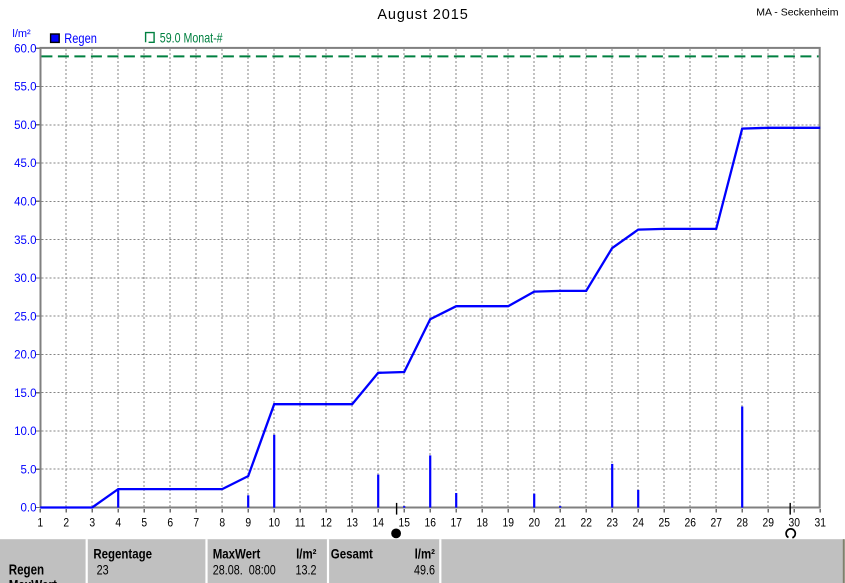 The height and width of the screenshot is (583, 845). Describe the element at coordinates (222, 523) in the screenshot. I see `svg-text: 8` at that location.